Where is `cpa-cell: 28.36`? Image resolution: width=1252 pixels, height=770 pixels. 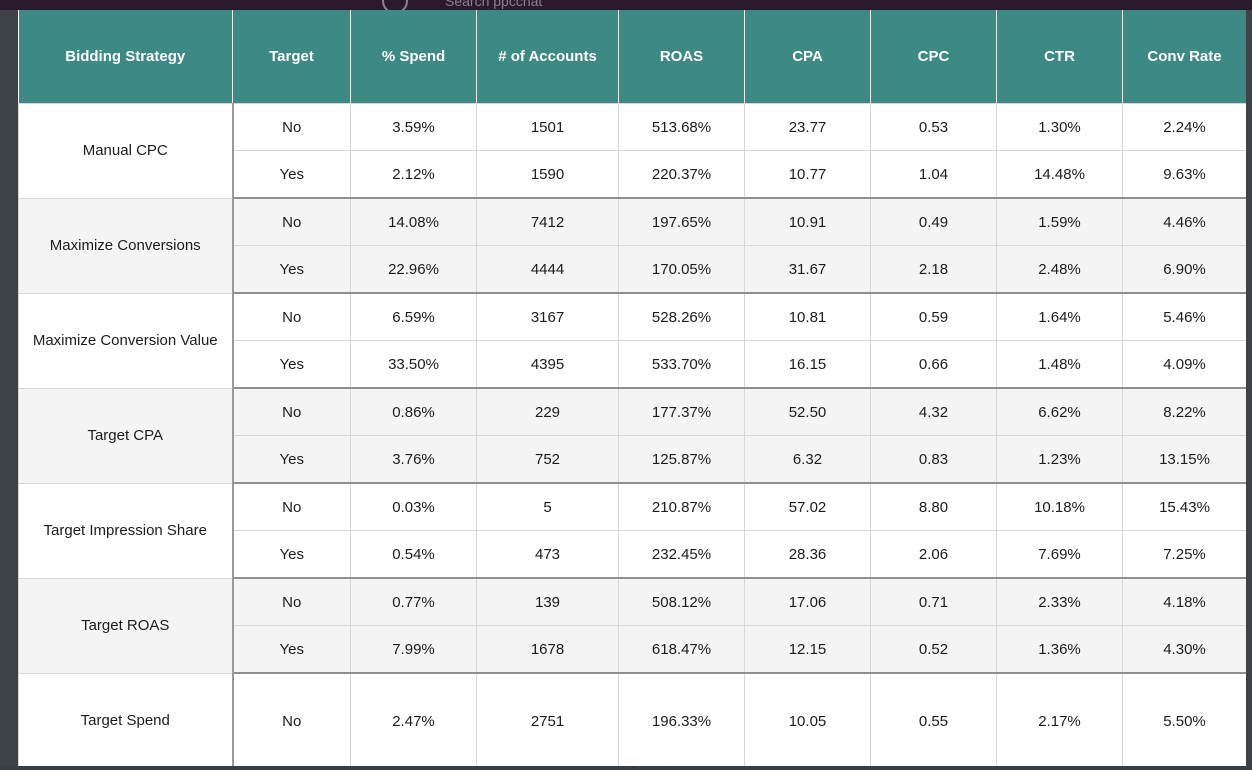
cpa-cell: 28.36 is located at coordinates (807, 554).